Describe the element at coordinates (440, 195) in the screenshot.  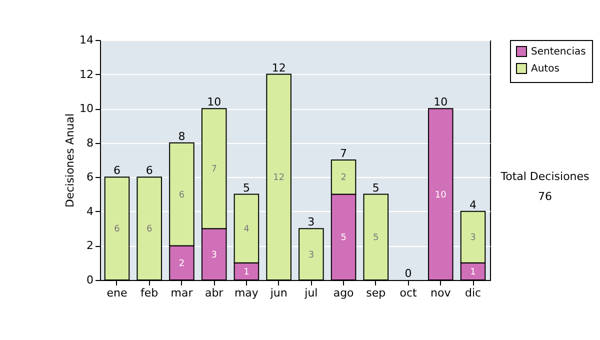
I see `data-label: 10` at that location.